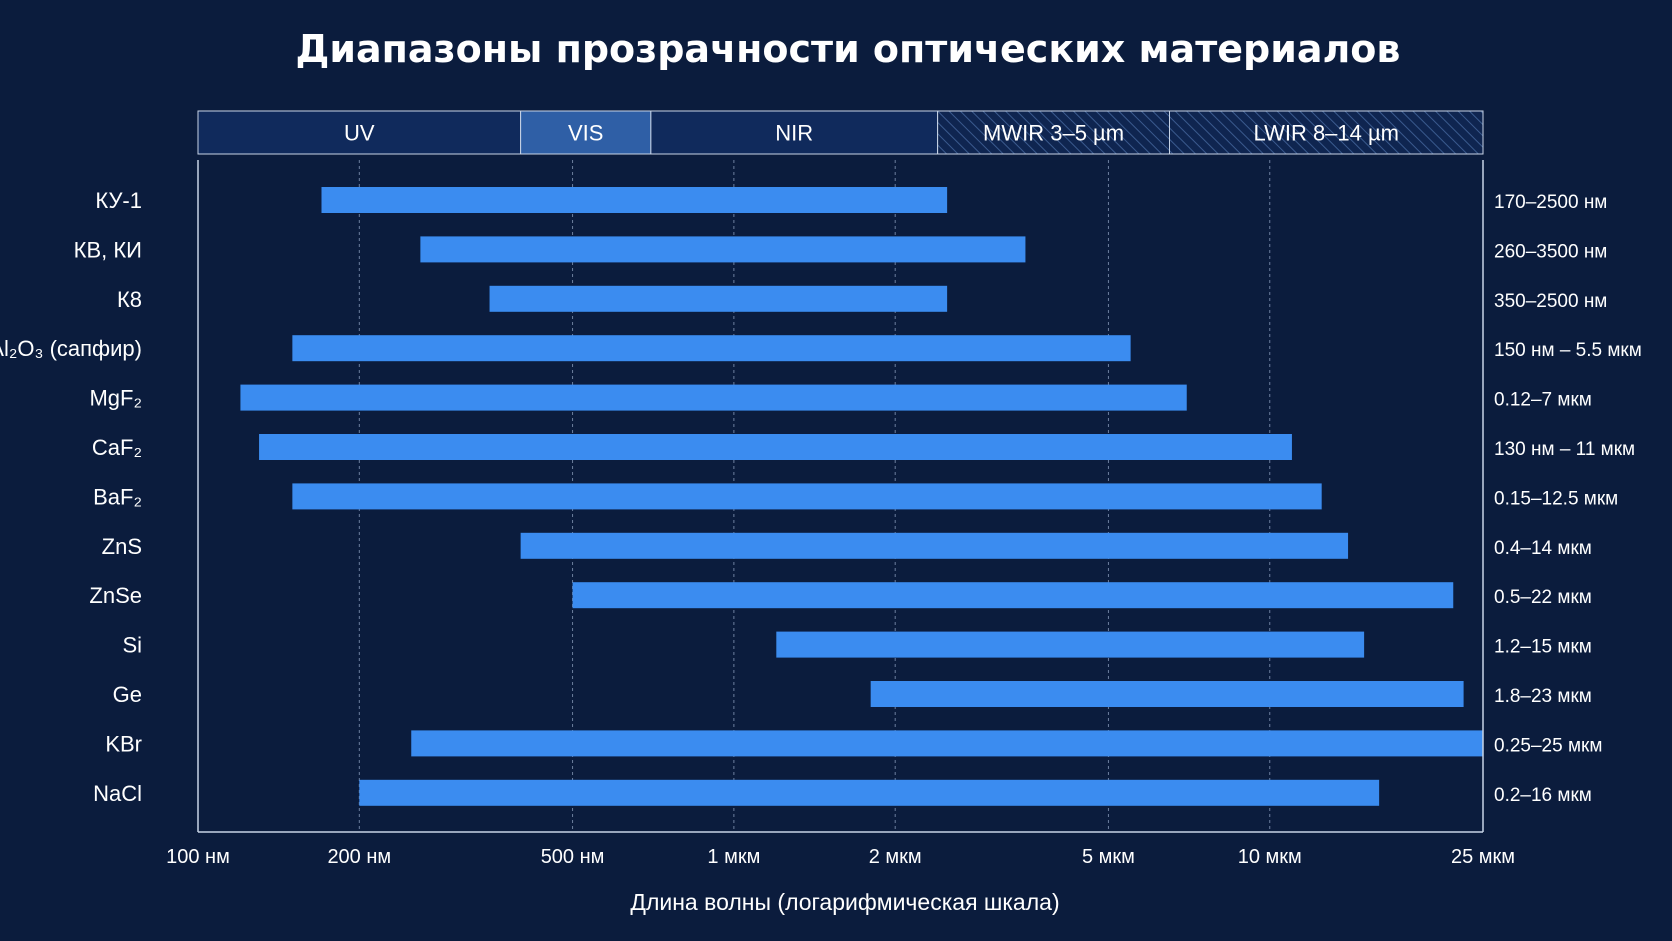  Describe the element at coordinates (122, 546) in the screenshot. I see `material-label: ZnS` at that location.